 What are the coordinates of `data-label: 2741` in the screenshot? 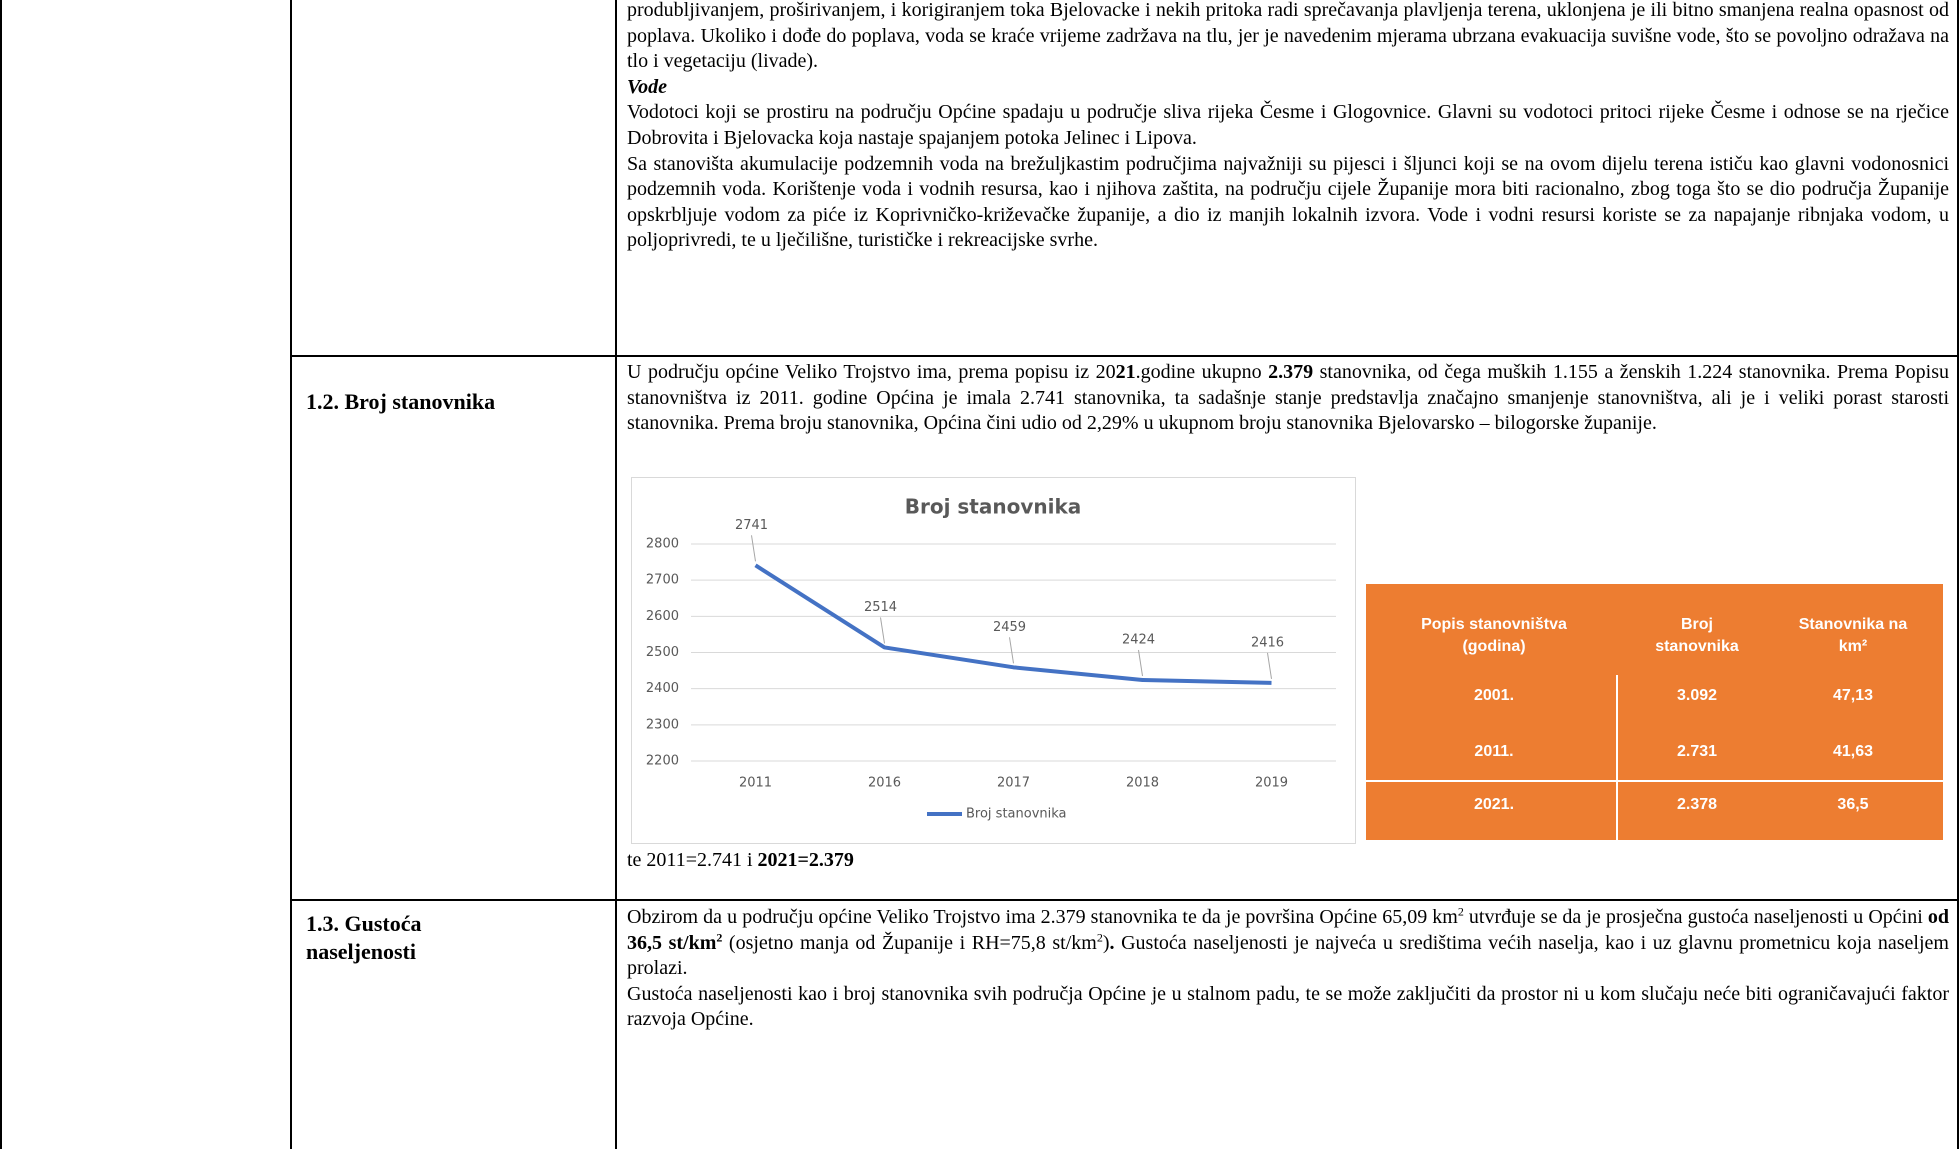 It's located at (751, 525).